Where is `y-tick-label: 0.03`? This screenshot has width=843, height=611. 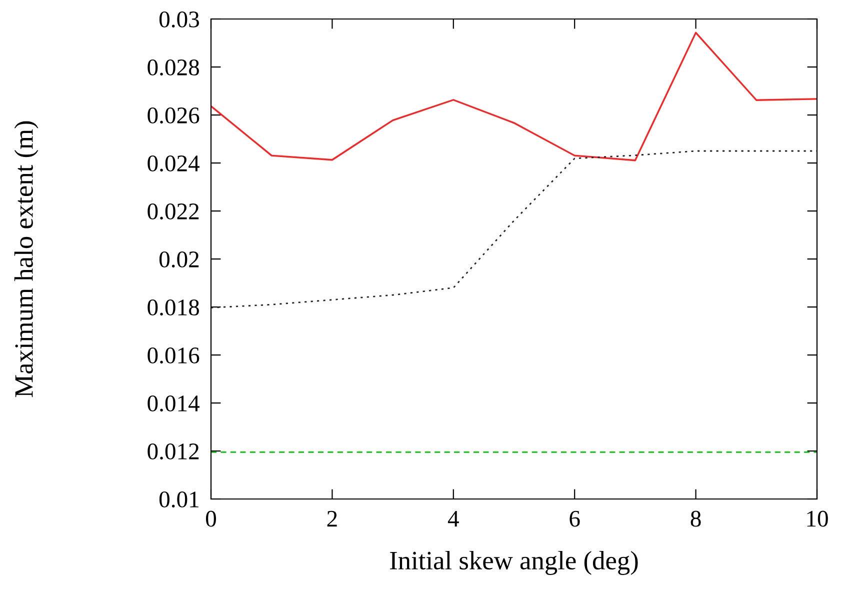 y-tick-label: 0.03 is located at coordinates (179, 19).